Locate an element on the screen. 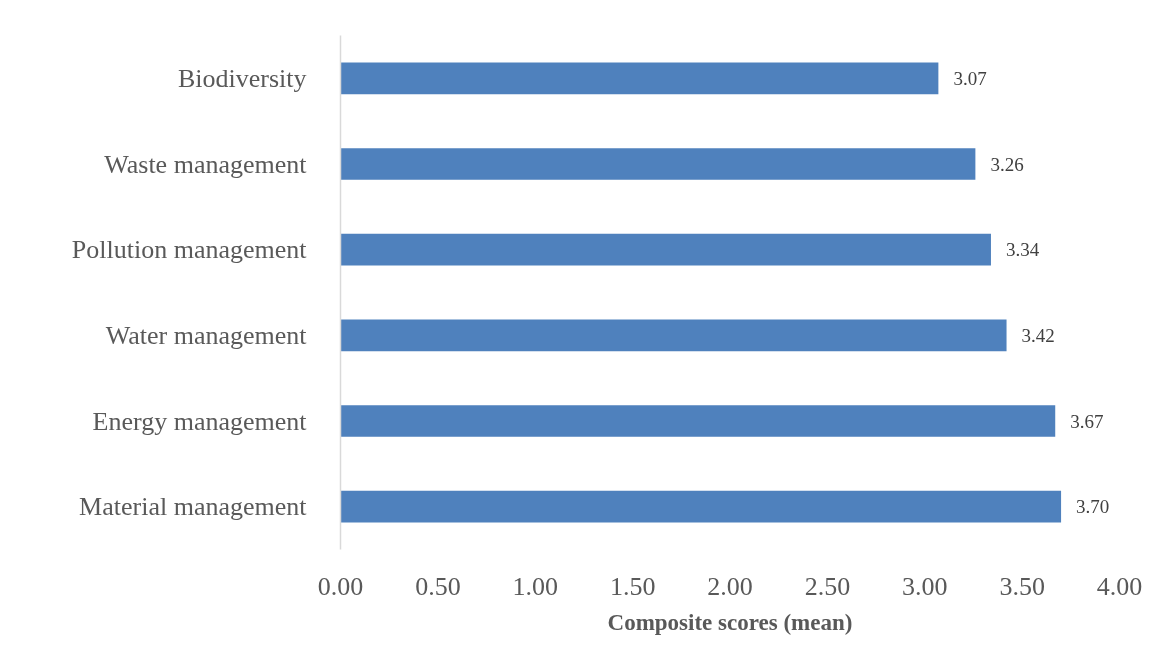  data-label: 3.67 is located at coordinates (1087, 421).